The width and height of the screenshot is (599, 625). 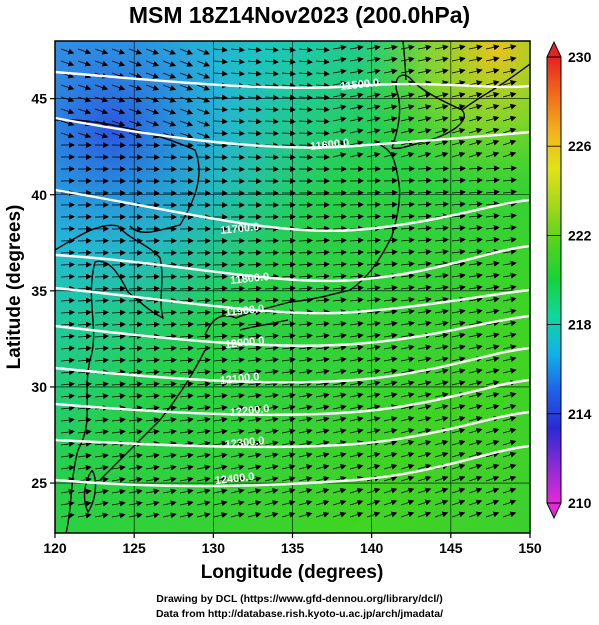 What do you see at coordinates (244, 443) in the screenshot?
I see `contour-label: 12300.0` at bounding box center [244, 443].